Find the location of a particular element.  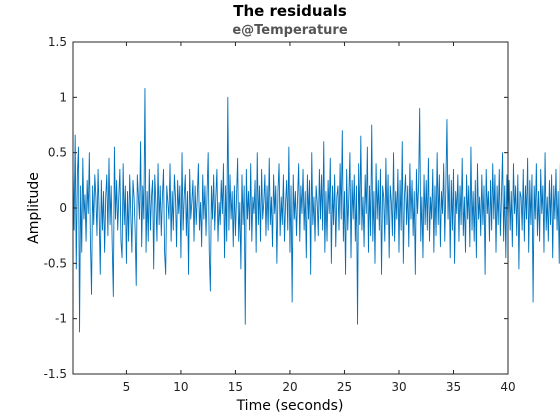

x-tick-label: 10 is located at coordinates (180, 387).